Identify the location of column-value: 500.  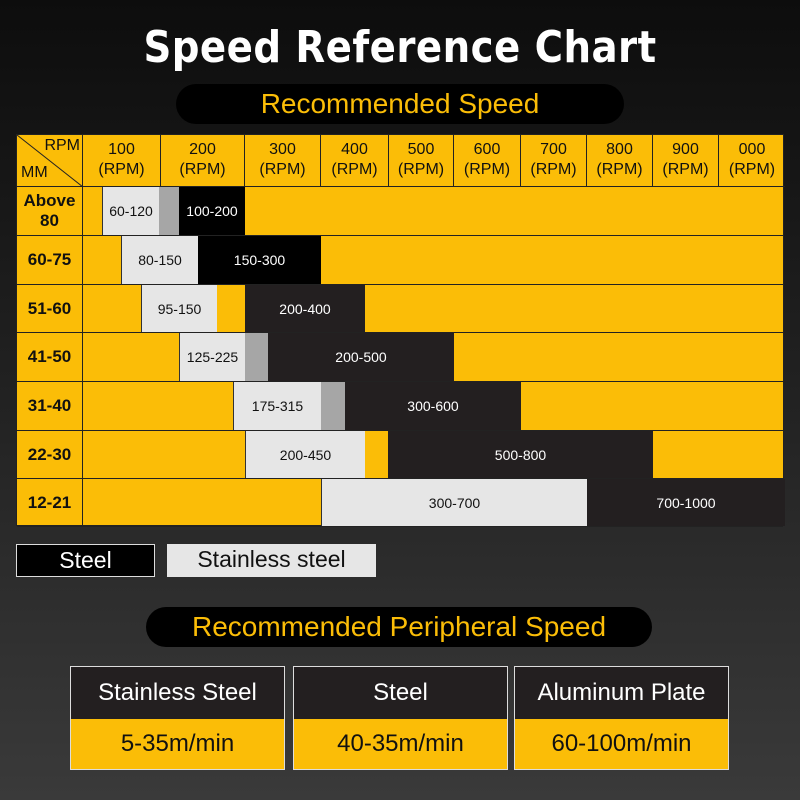
(421, 149).